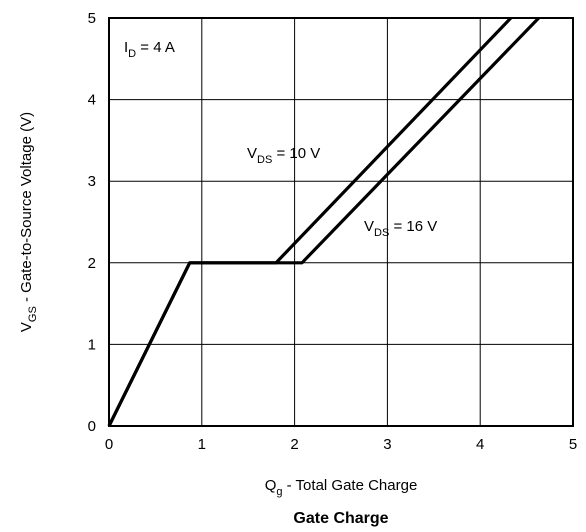 The image size is (586, 532). What do you see at coordinates (92, 100) in the screenshot?
I see `y-tick-label-4: 4` at bounding box center [92, 100].